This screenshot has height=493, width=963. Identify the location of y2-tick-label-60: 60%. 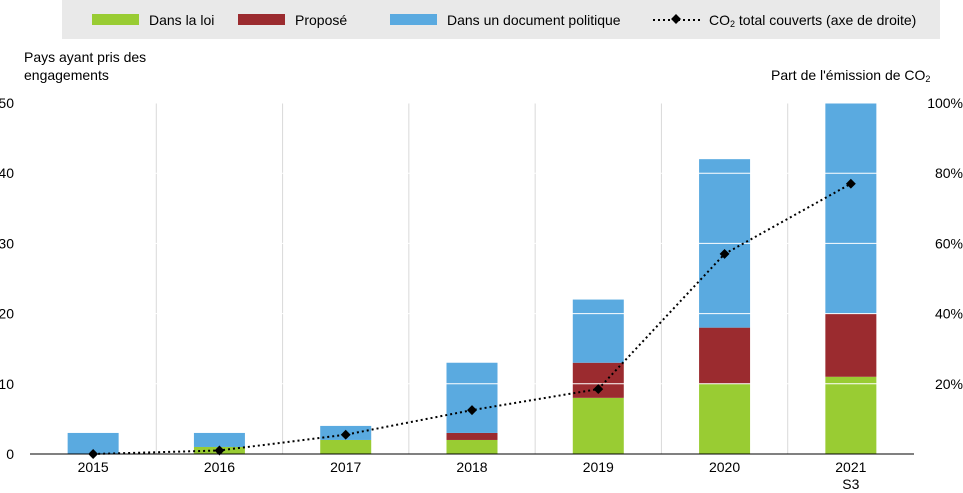
(949, 243).